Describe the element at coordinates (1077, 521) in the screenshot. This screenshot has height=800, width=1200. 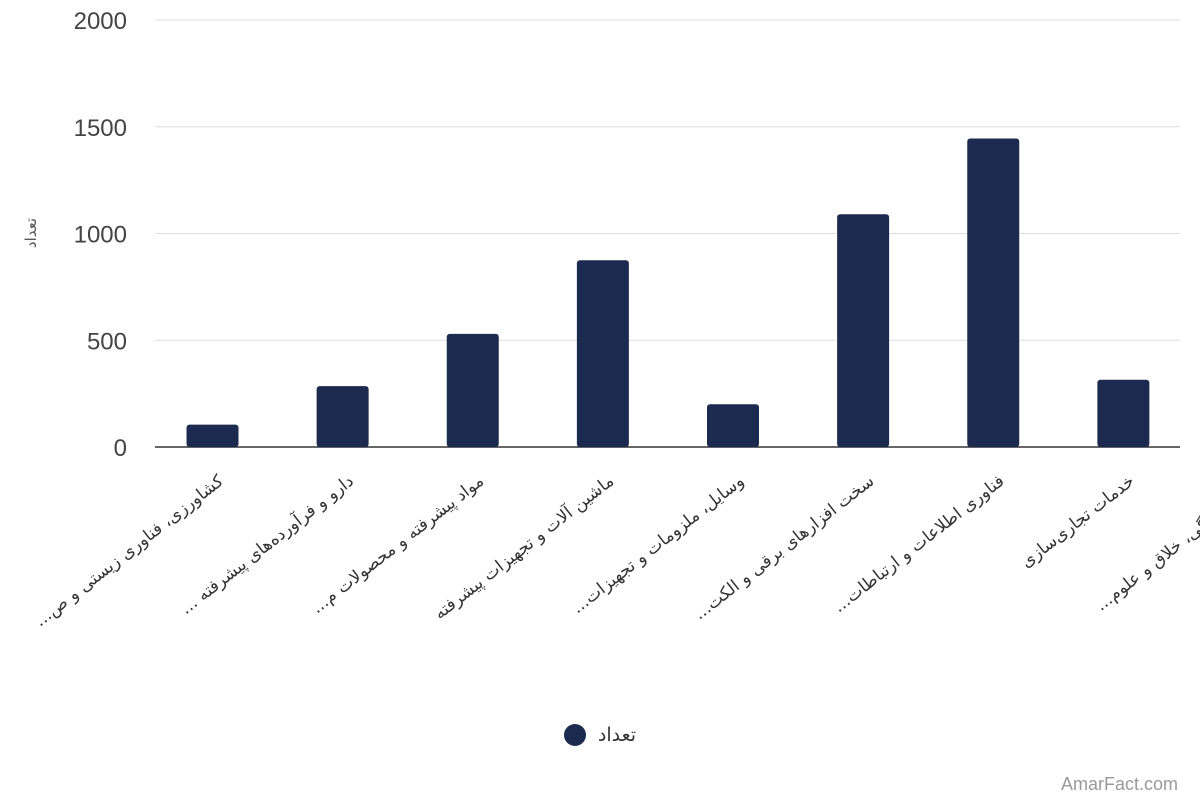
I see `x-tick-label: خدمات تجاری‌سازی` at that location.